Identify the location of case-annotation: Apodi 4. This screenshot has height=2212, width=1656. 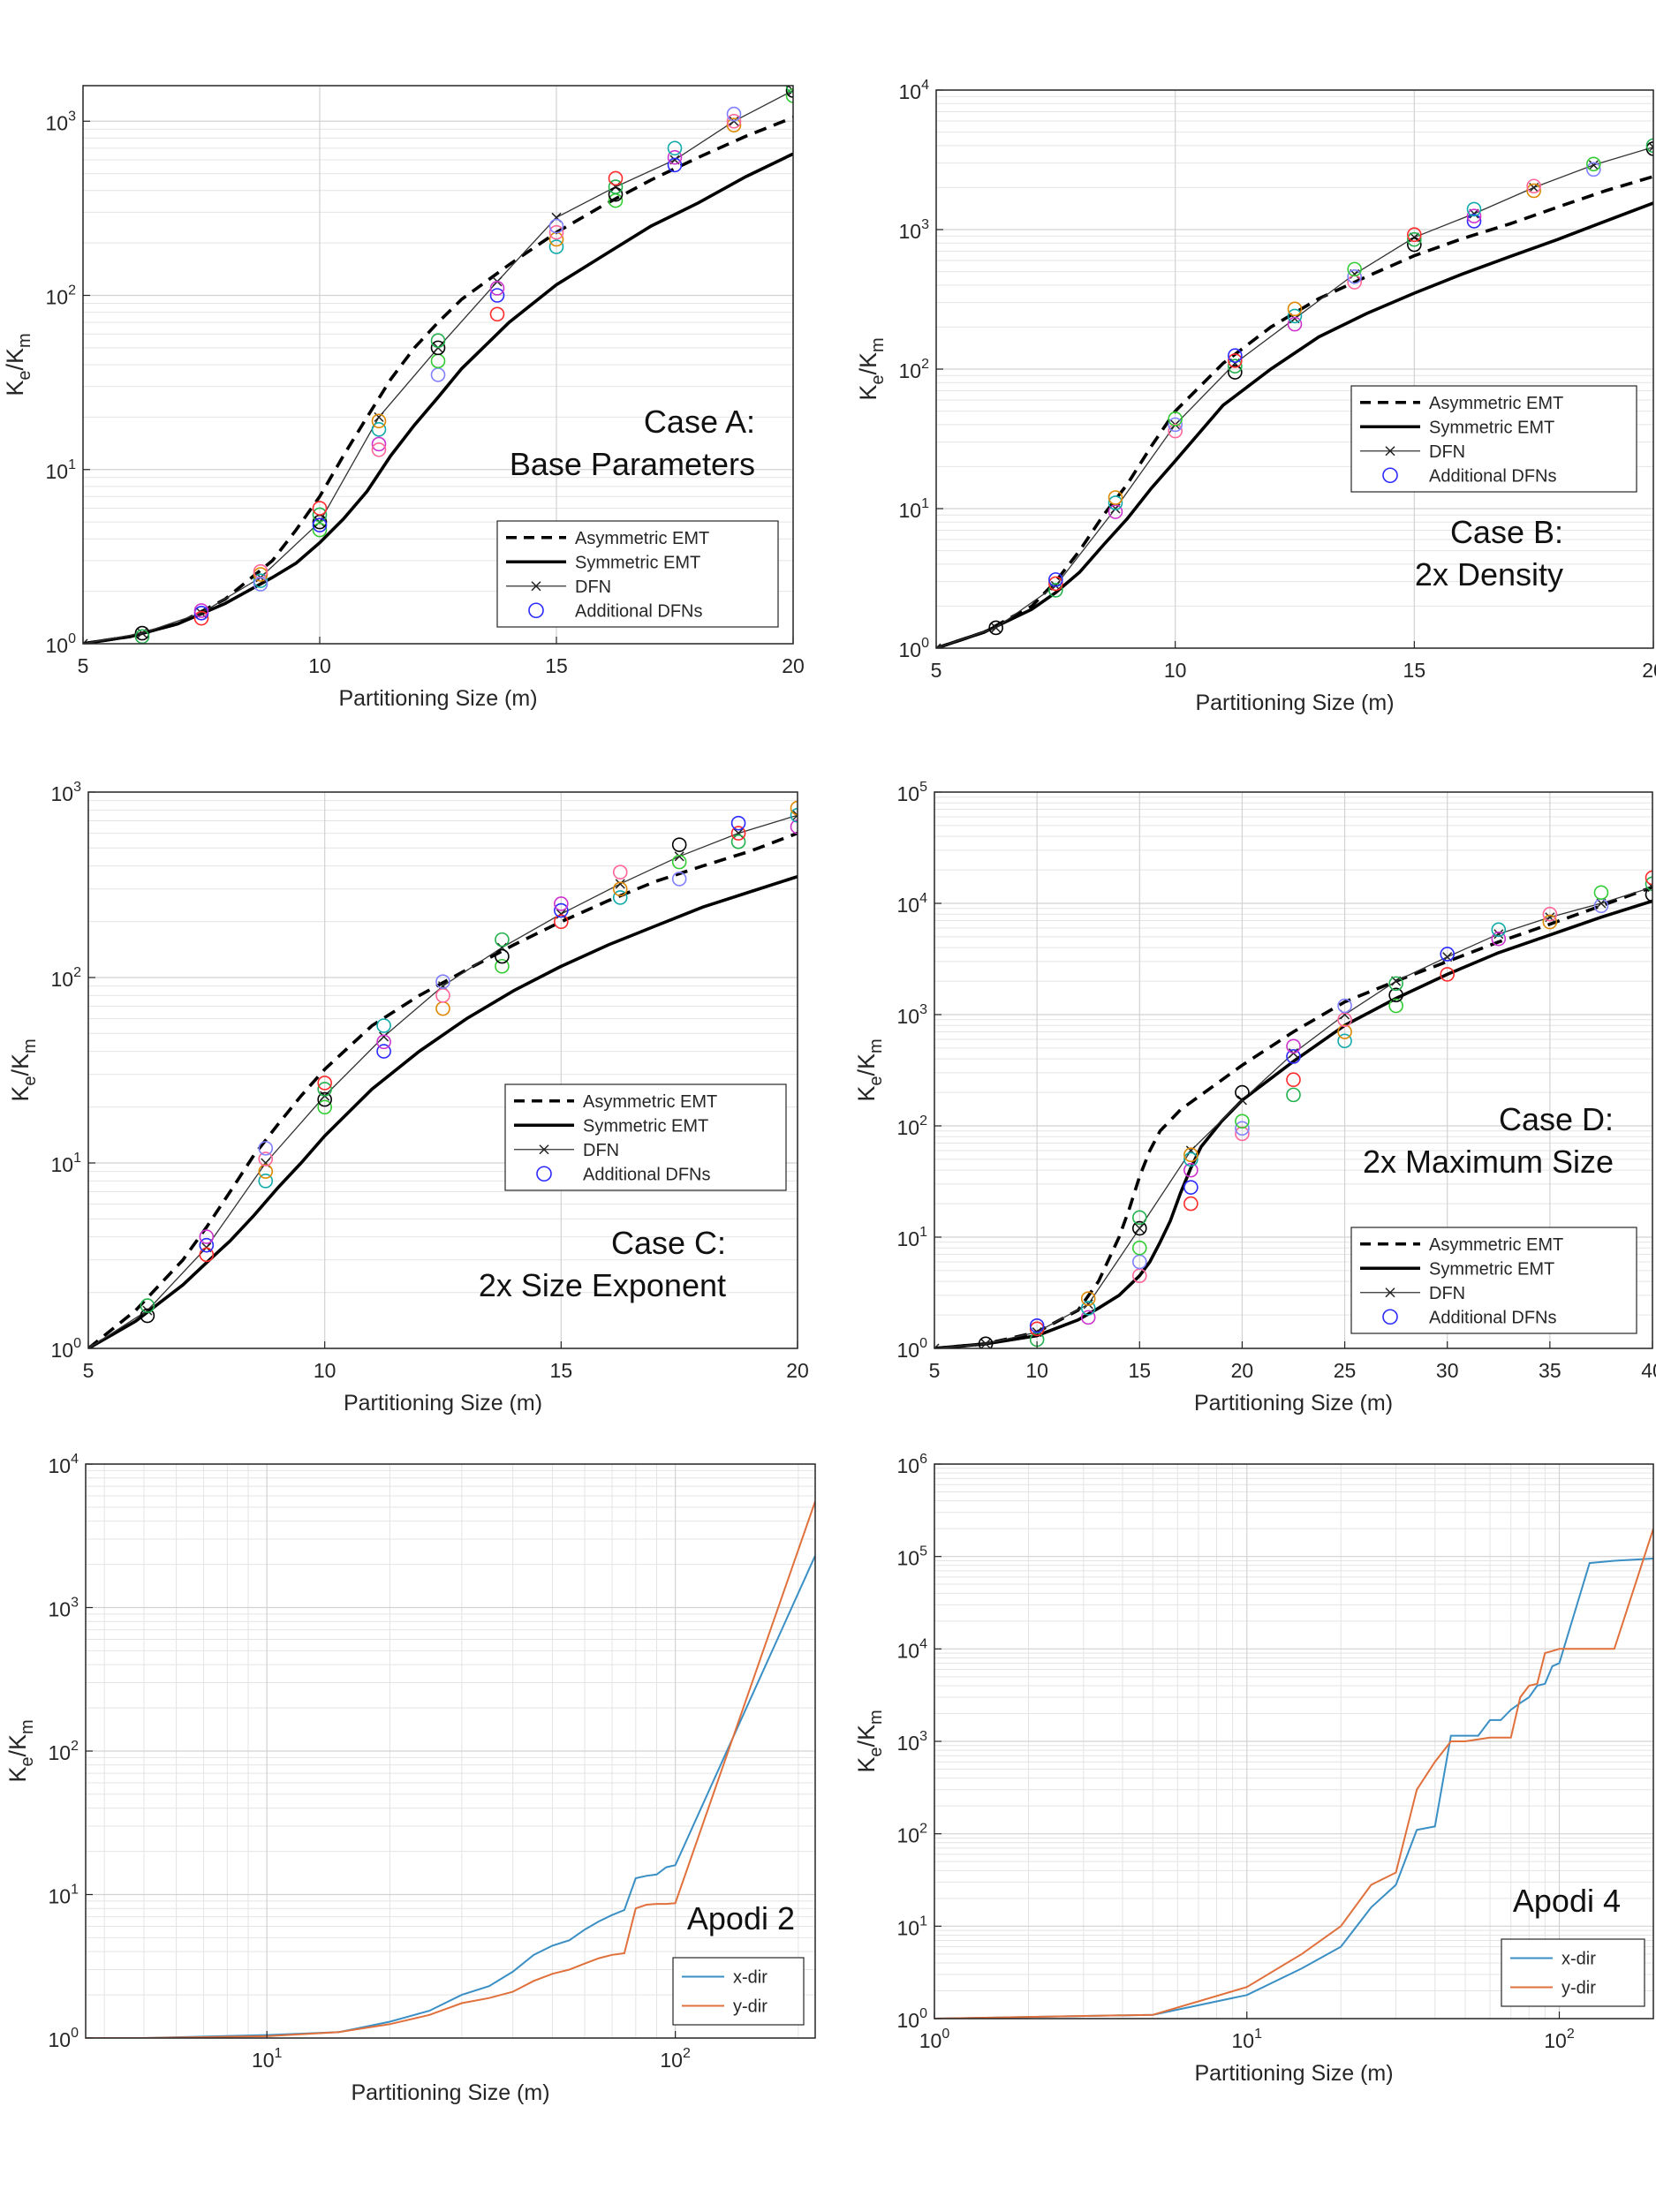
(1567, 1901).